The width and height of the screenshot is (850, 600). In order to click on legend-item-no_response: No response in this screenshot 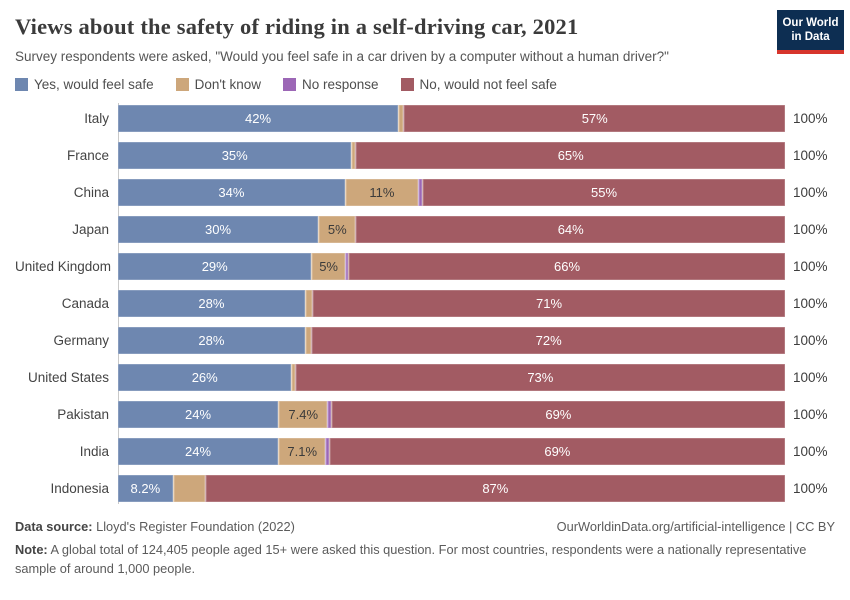, I will do `click(330, 84)`.